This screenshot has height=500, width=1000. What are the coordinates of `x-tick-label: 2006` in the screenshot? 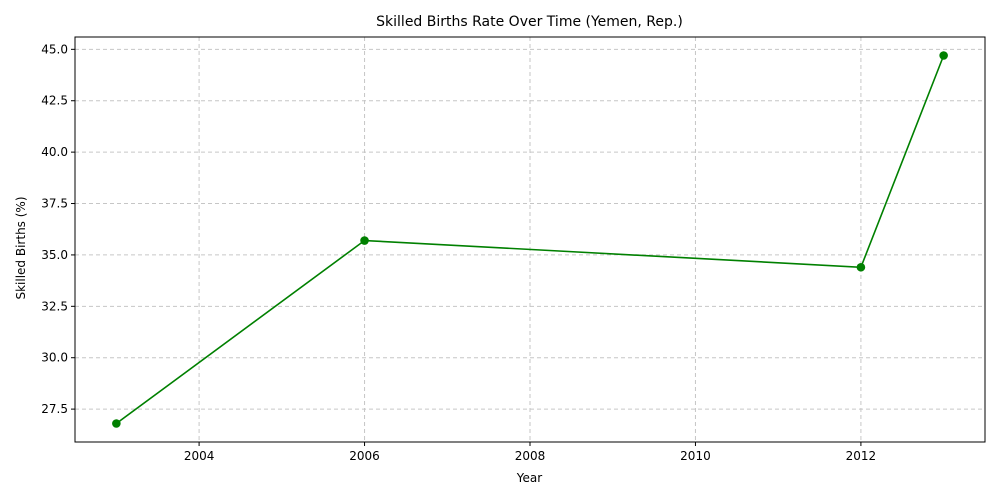 It's located at (364, 456).